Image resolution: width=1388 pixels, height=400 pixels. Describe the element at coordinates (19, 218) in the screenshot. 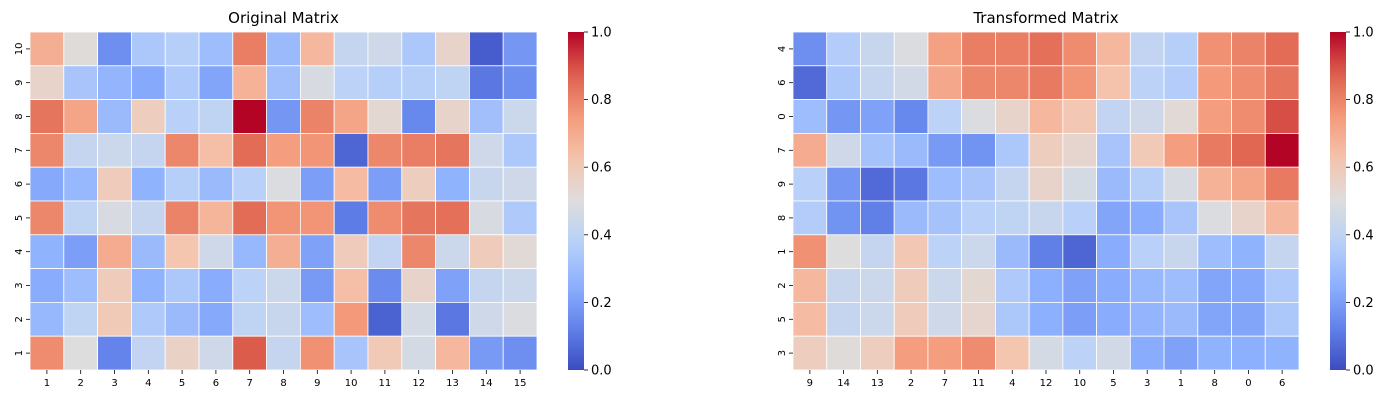

I see `y-tick-label: 5` at that location.